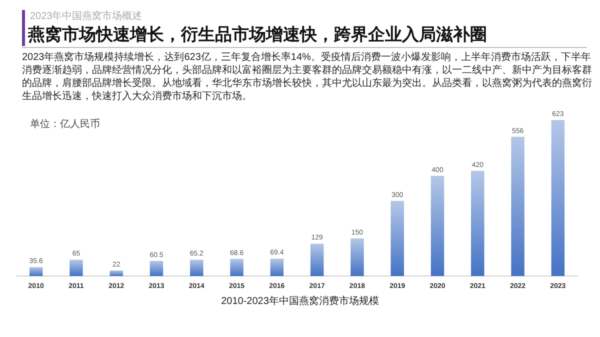 This screenshot has height=337, width=600. I want to click on x-axis-title: 2010-2023年中国燕窝消费市场规模, so click(300, 301).